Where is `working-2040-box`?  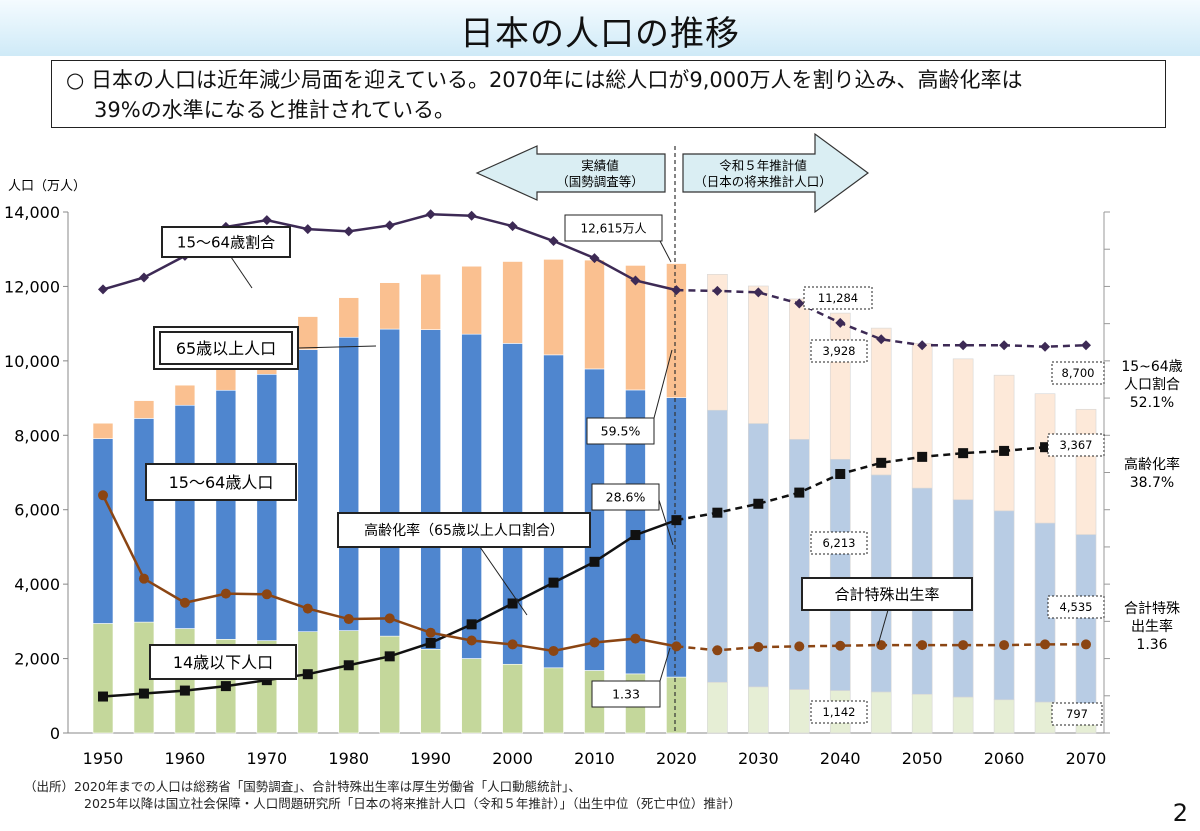
working-2040-box is located at coordinates (839, 543).